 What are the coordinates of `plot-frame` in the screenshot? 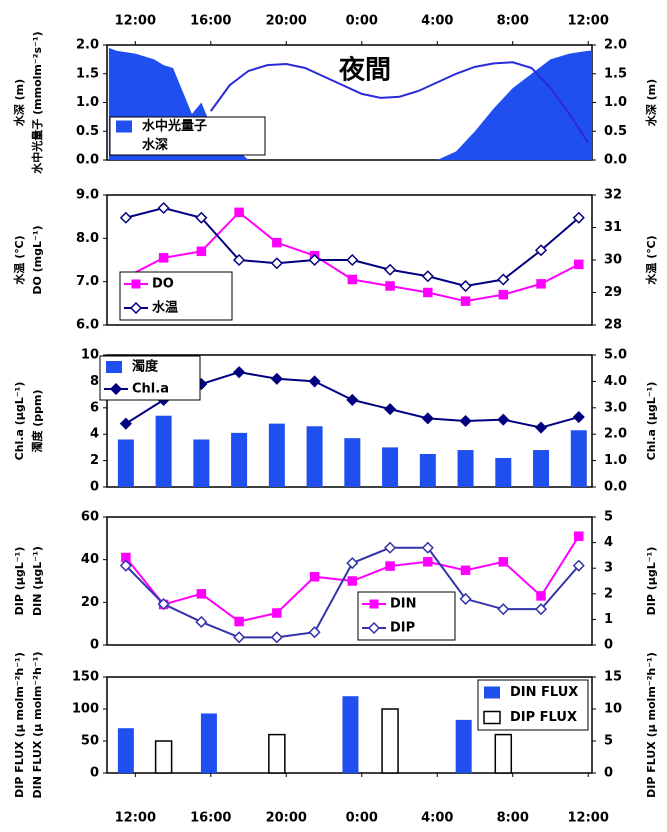 It's located at (349, 581).